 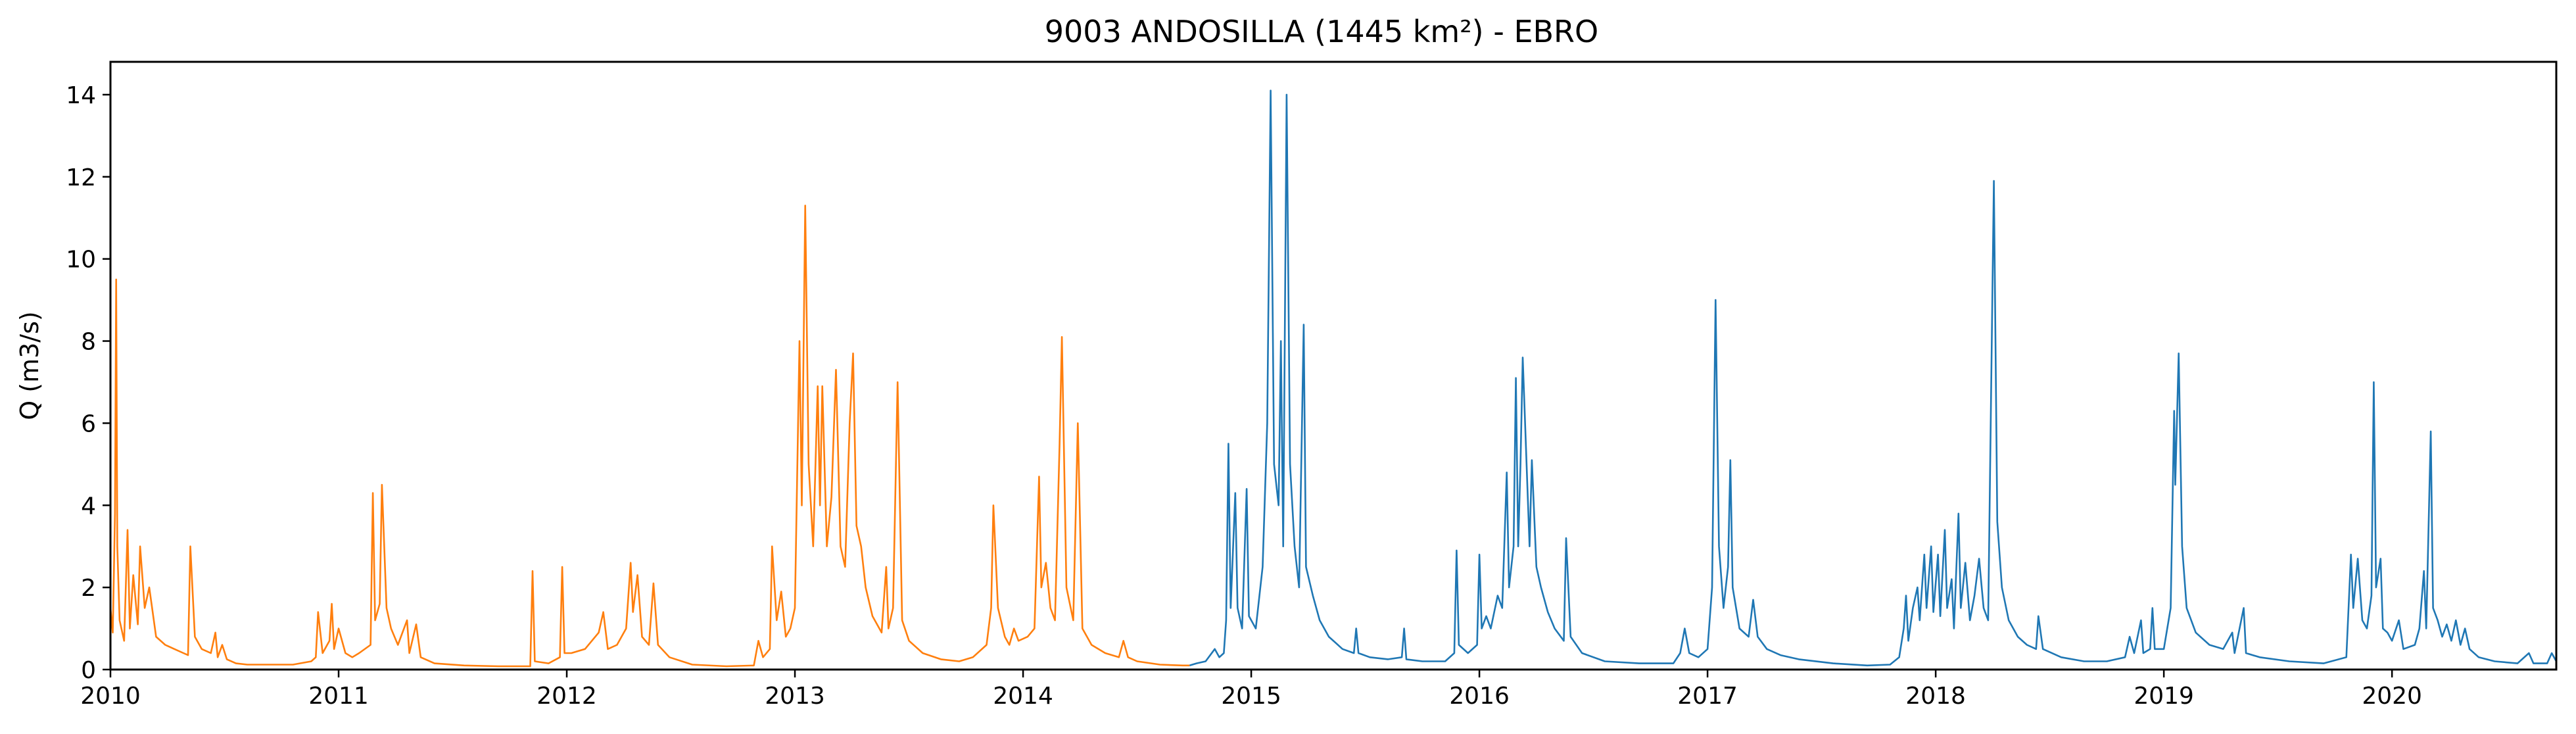 I want to click on x-tick-label-2013: 2013, so click(x=795, y=697).